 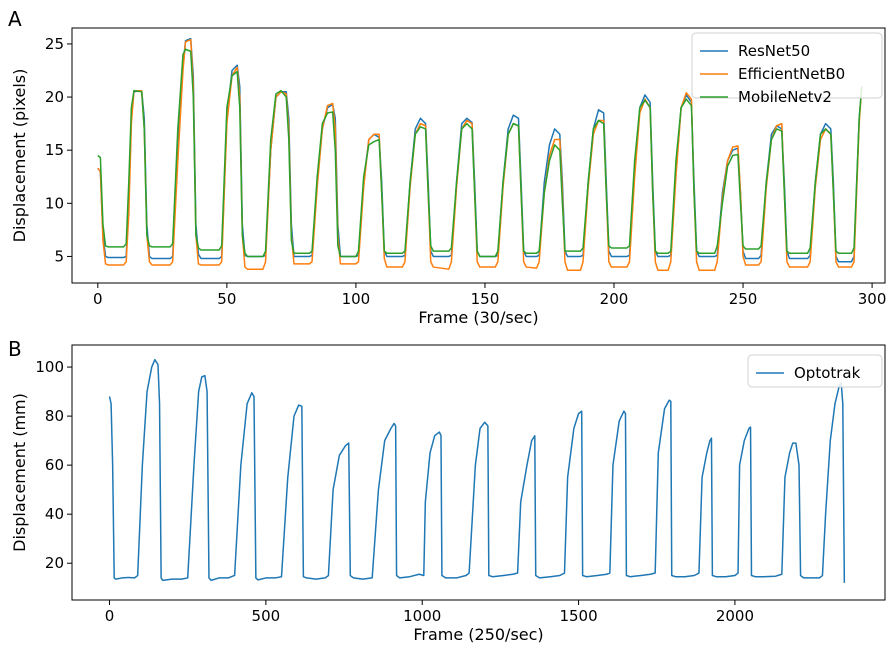 I want to click on y-tick-label: 15, so click(x=54, y=150).